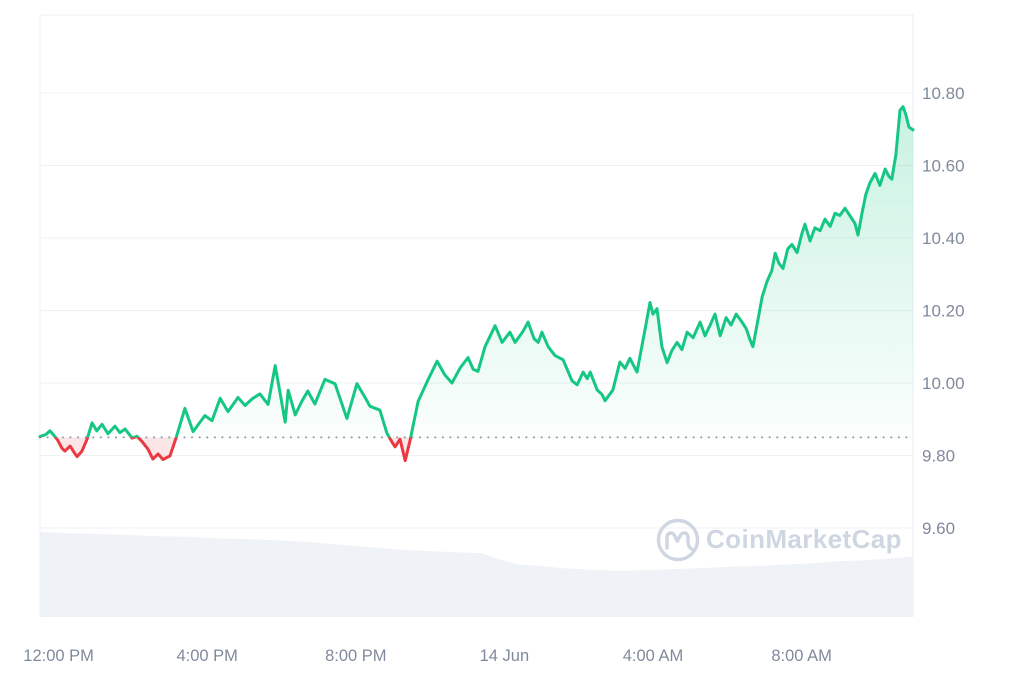 The image size is (1024, 683). Describe the element at coordinates (476, 574) in the screenshot. I see `volume-area` at that location.